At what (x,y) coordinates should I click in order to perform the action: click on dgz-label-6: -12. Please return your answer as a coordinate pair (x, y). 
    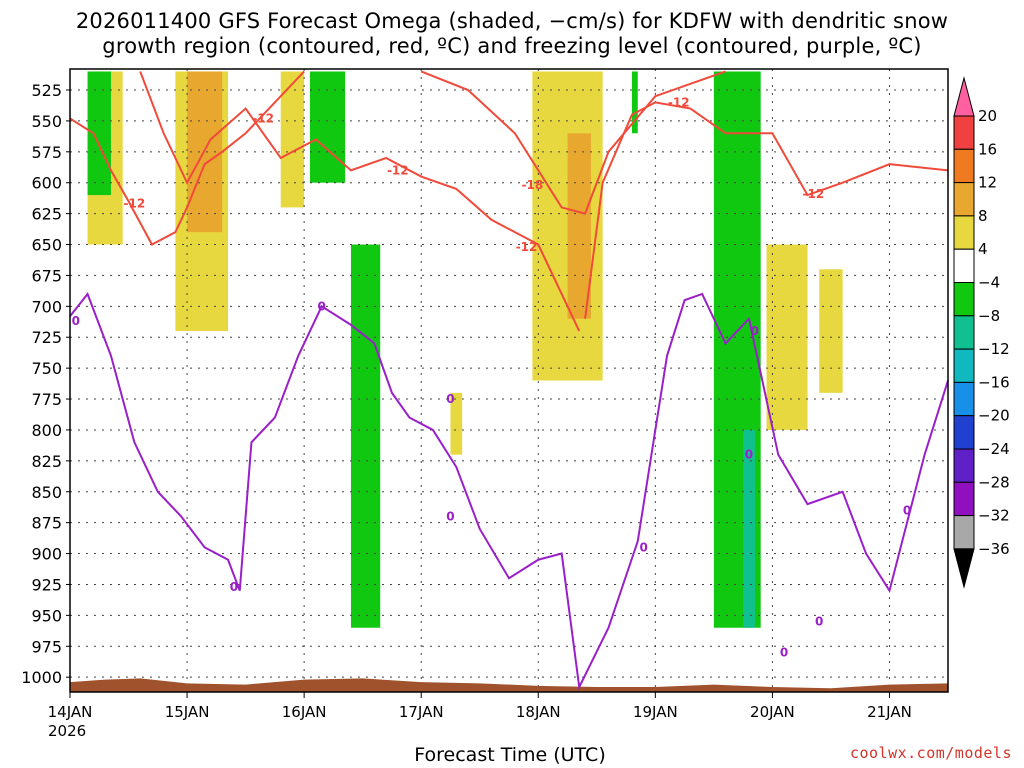
    Looking at the image, I should click on (814, 194).